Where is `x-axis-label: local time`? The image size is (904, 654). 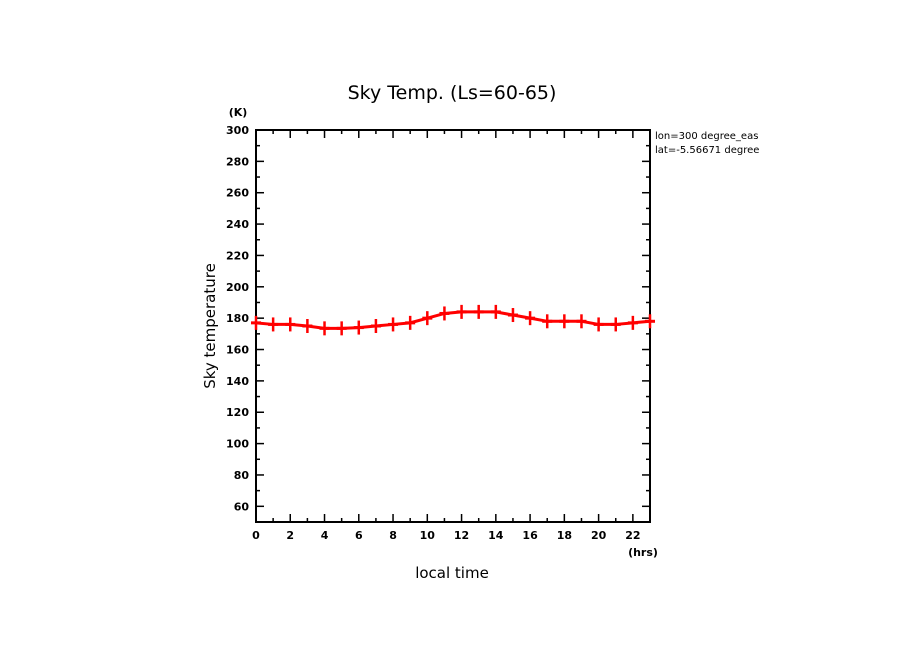 x-axis-label: local time is located at coordinates (452, 573).